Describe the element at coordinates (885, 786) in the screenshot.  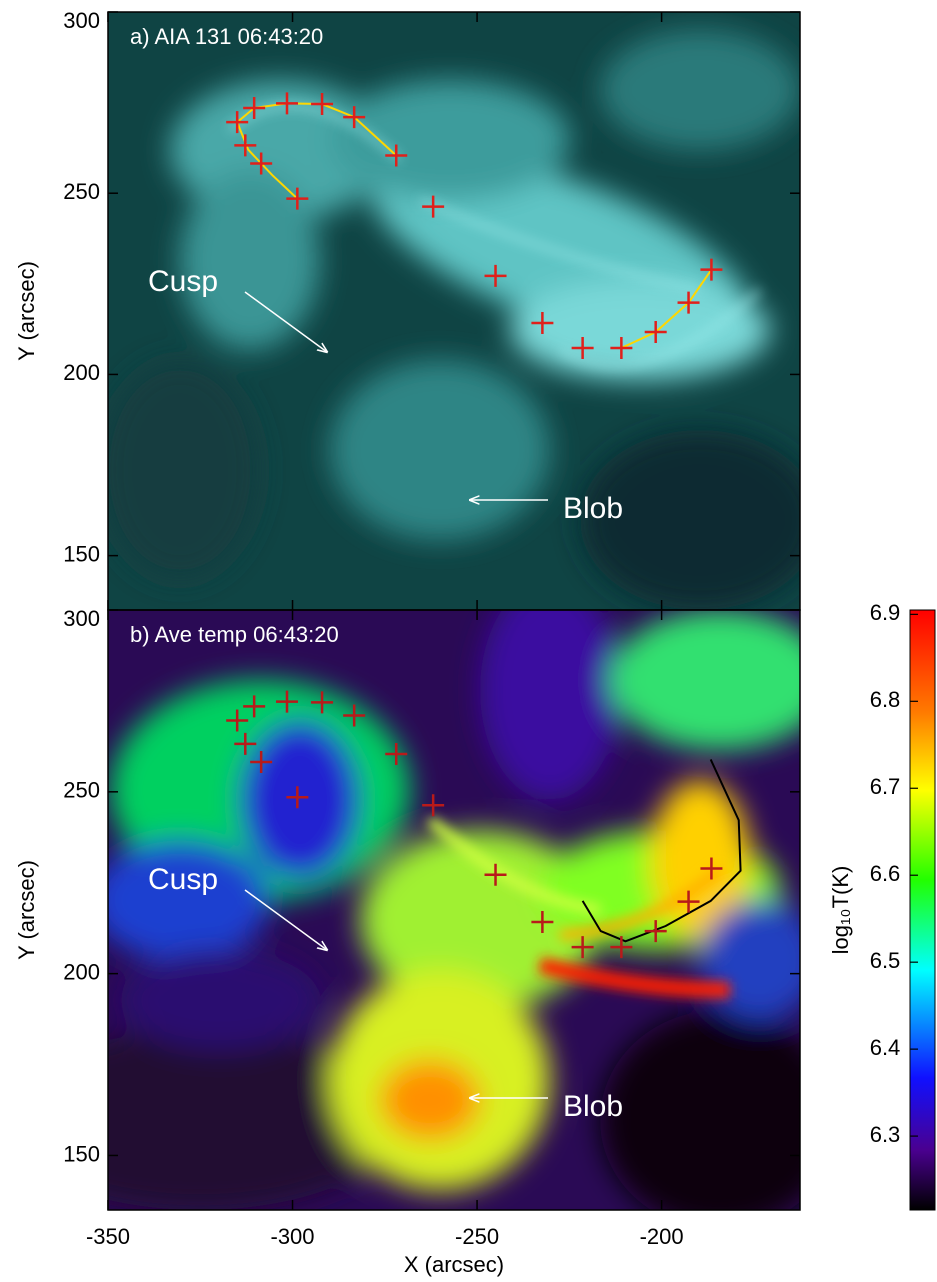
I see `colorbar-tick-label: 6.7` at that location.